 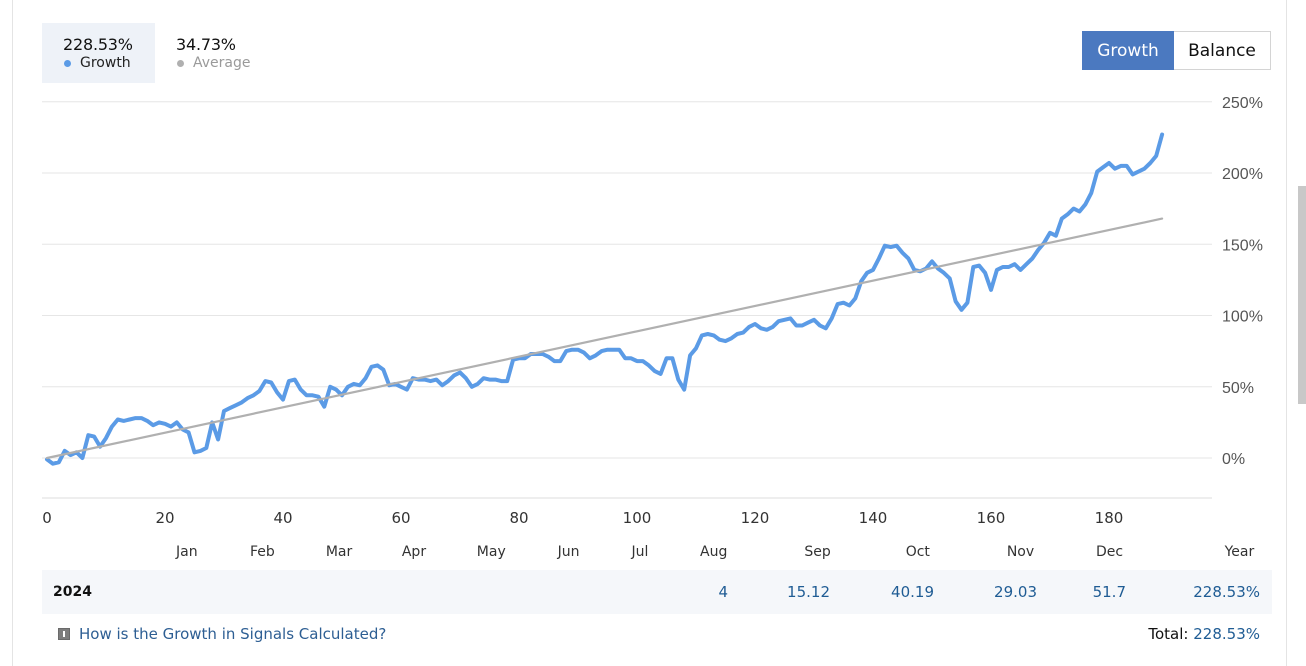 I want to click on y-tick-label: 200%, so click(x=1242, y=174).